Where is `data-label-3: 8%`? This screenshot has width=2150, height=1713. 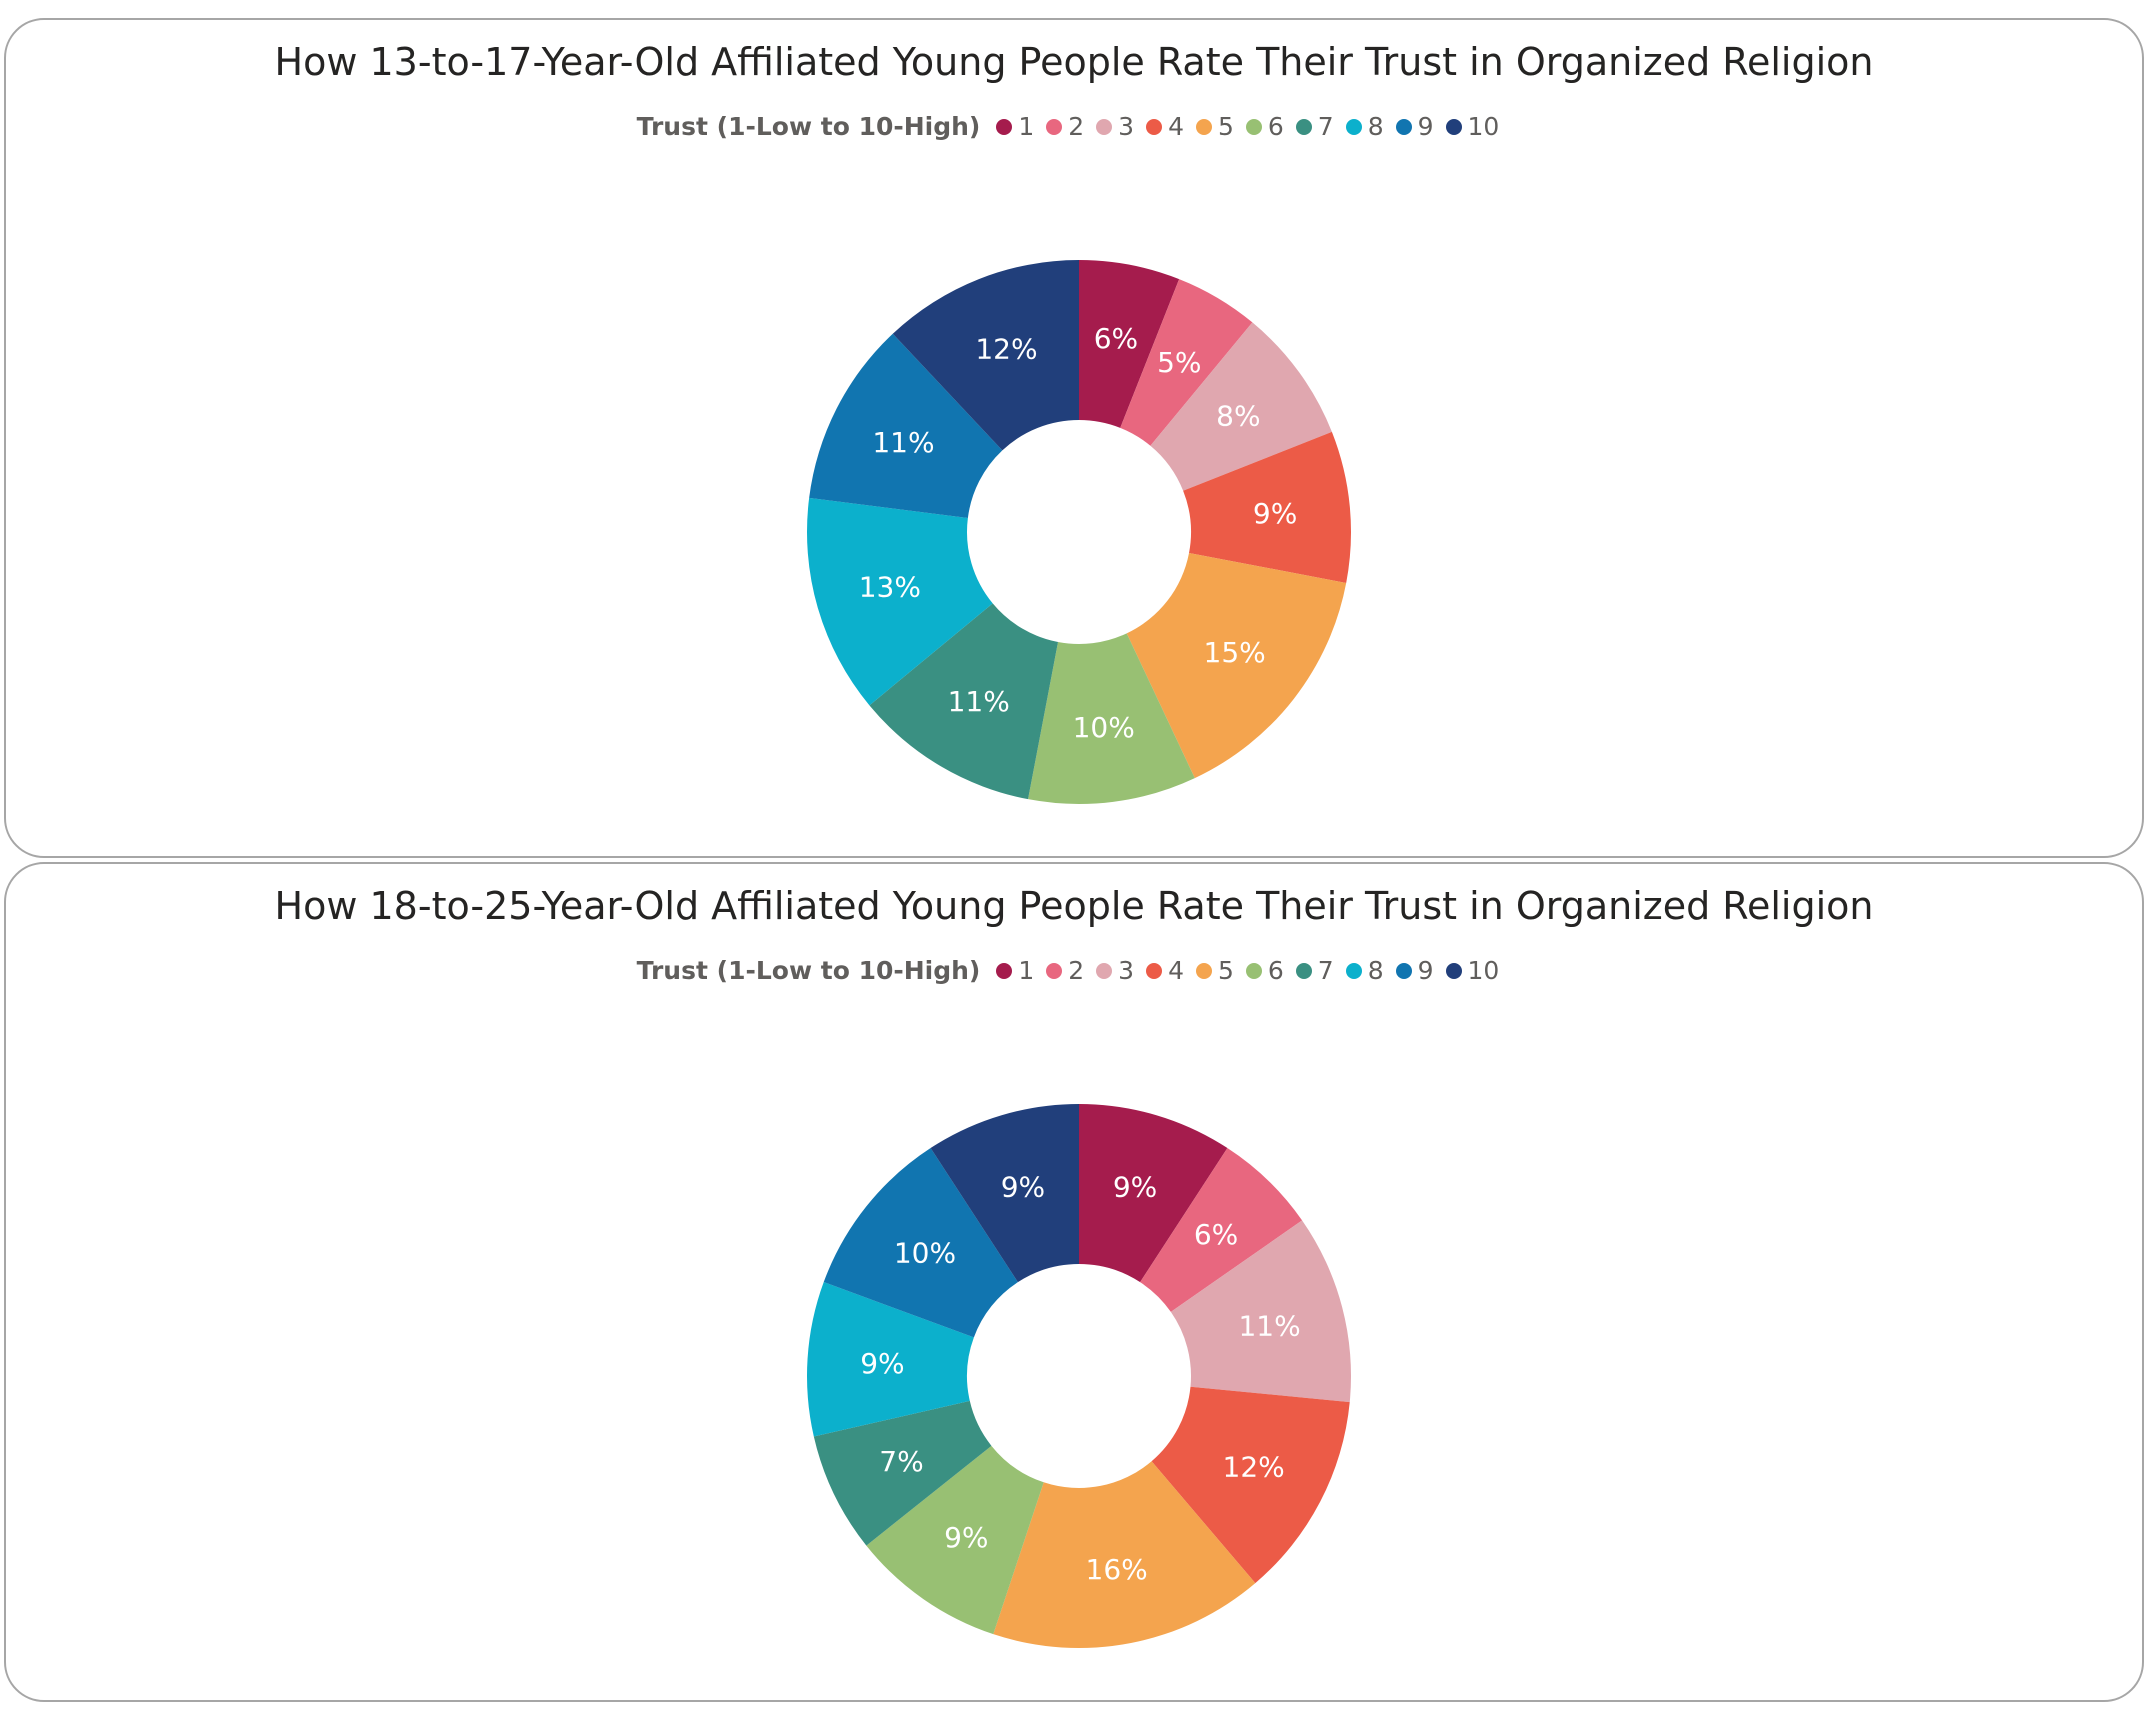
data-label-3: 8% is located at coordinates (1238, 416).